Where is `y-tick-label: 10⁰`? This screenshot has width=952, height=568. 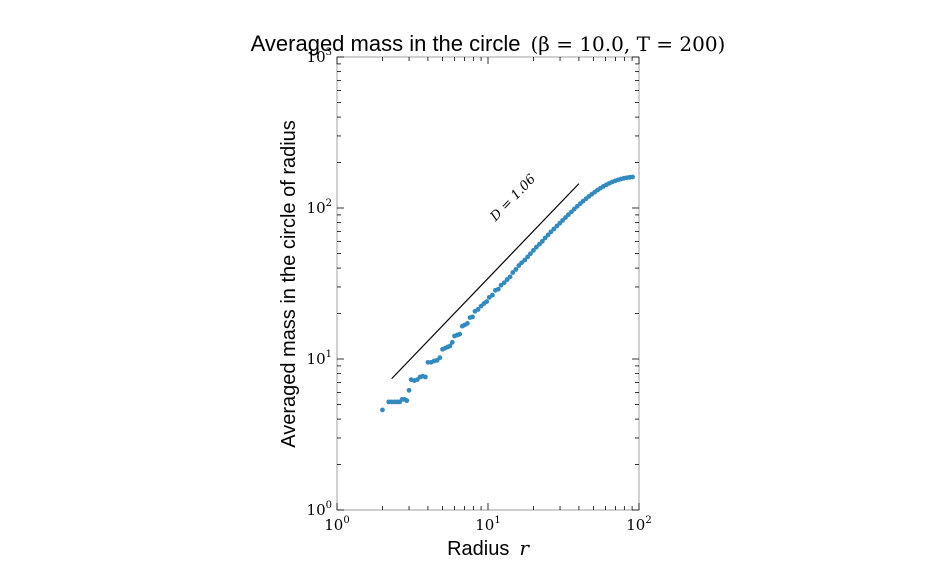
y-tick-label: 10⁰ is located at coordinates (319, 509).